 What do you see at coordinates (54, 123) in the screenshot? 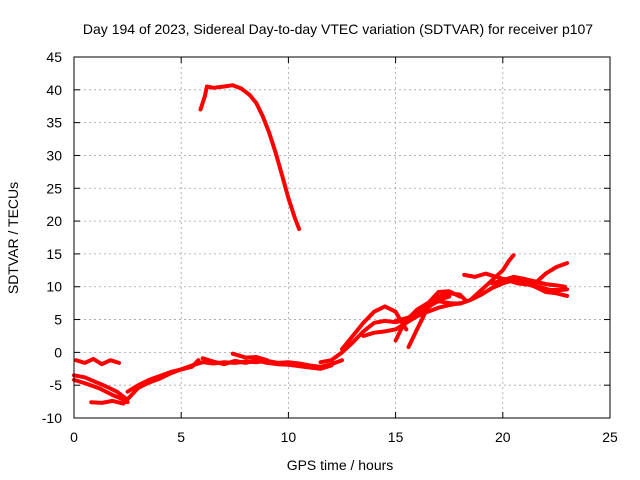
I see `y-tick-label: 35` at bounding box center [54, 123].